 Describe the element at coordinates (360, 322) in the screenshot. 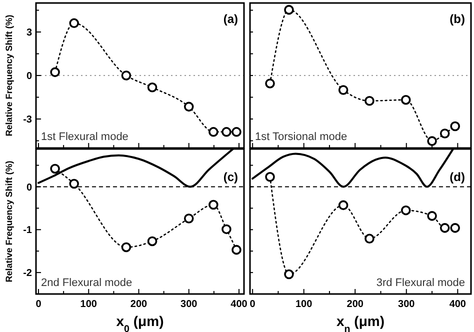

I see `x-axis-title: x$_{n}$ (μm)` at that location.